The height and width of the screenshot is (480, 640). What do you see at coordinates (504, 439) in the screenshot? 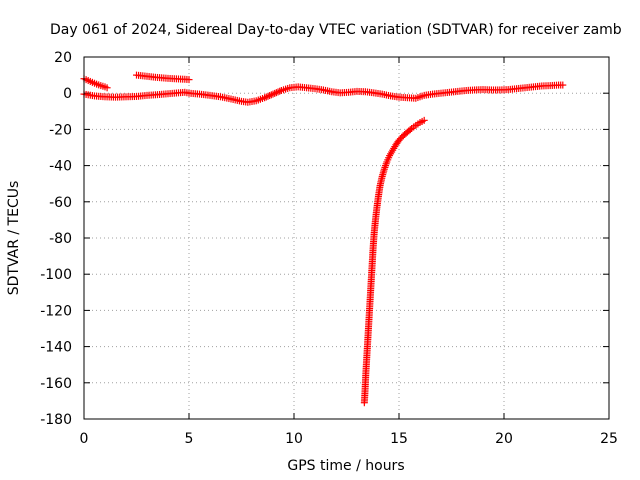
I see `x-tick-label: 20` at bounding box center [504, 439].